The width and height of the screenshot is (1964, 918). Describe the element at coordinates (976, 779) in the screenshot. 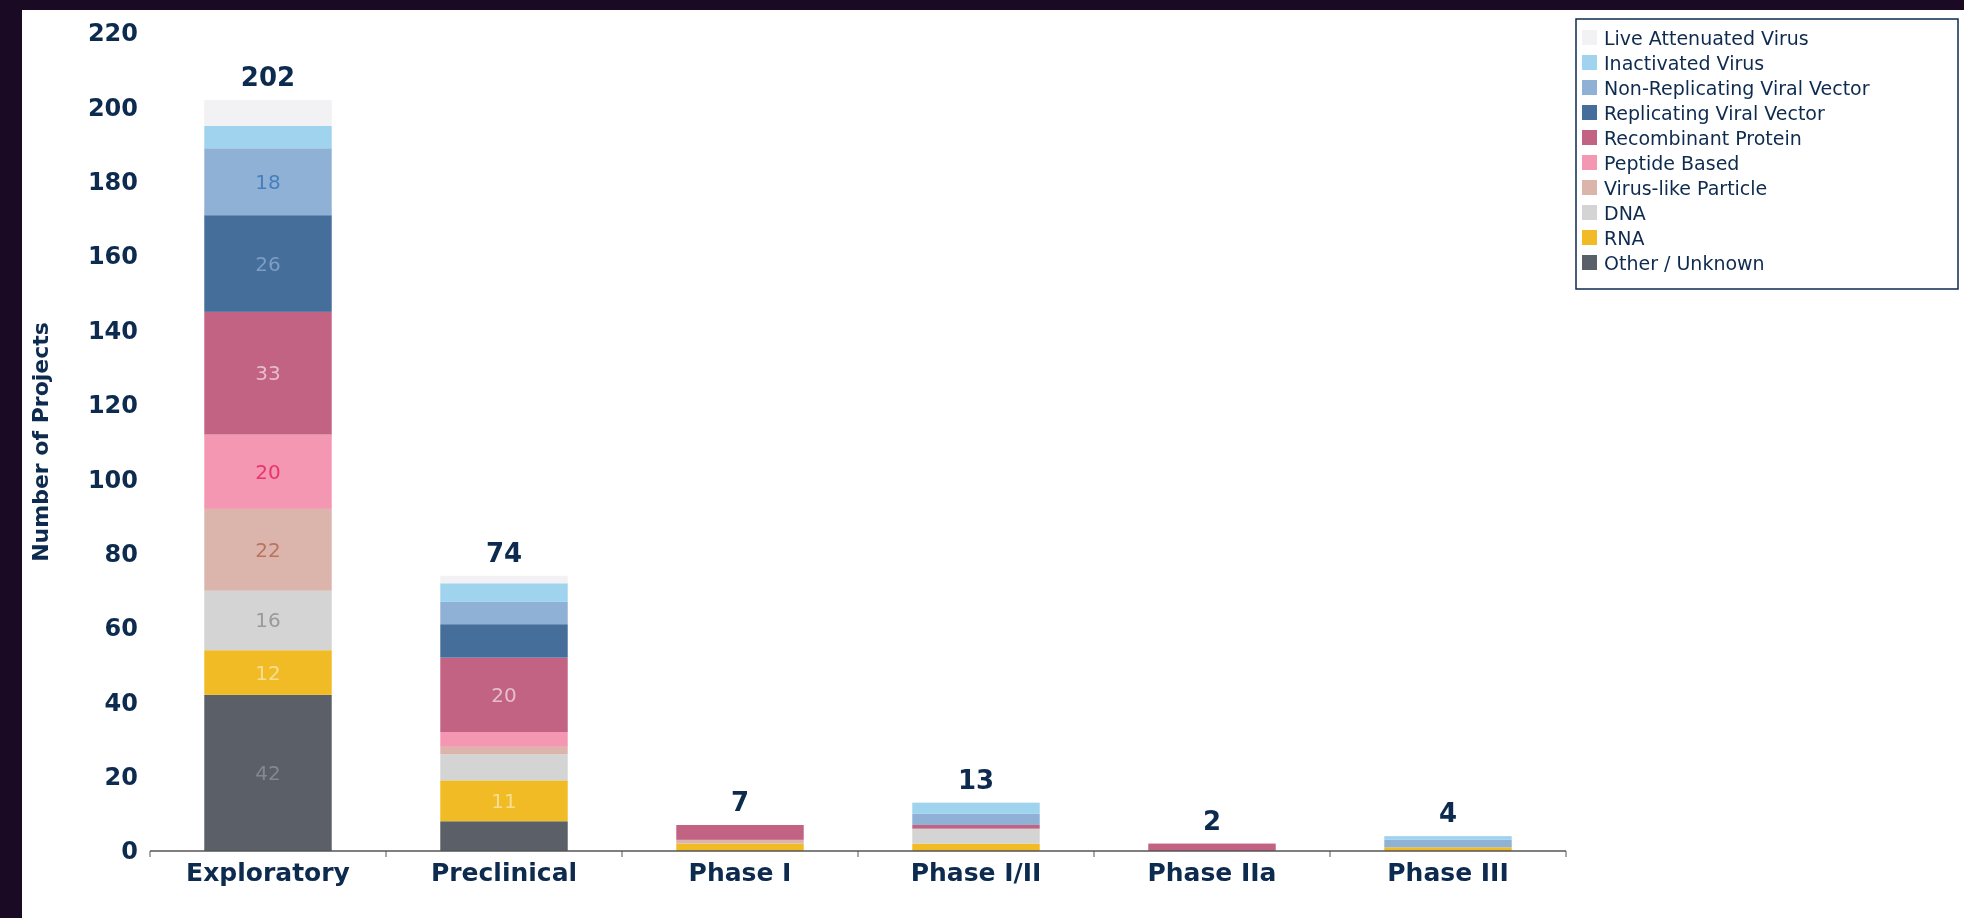

I see `total-label: 13` at that location.